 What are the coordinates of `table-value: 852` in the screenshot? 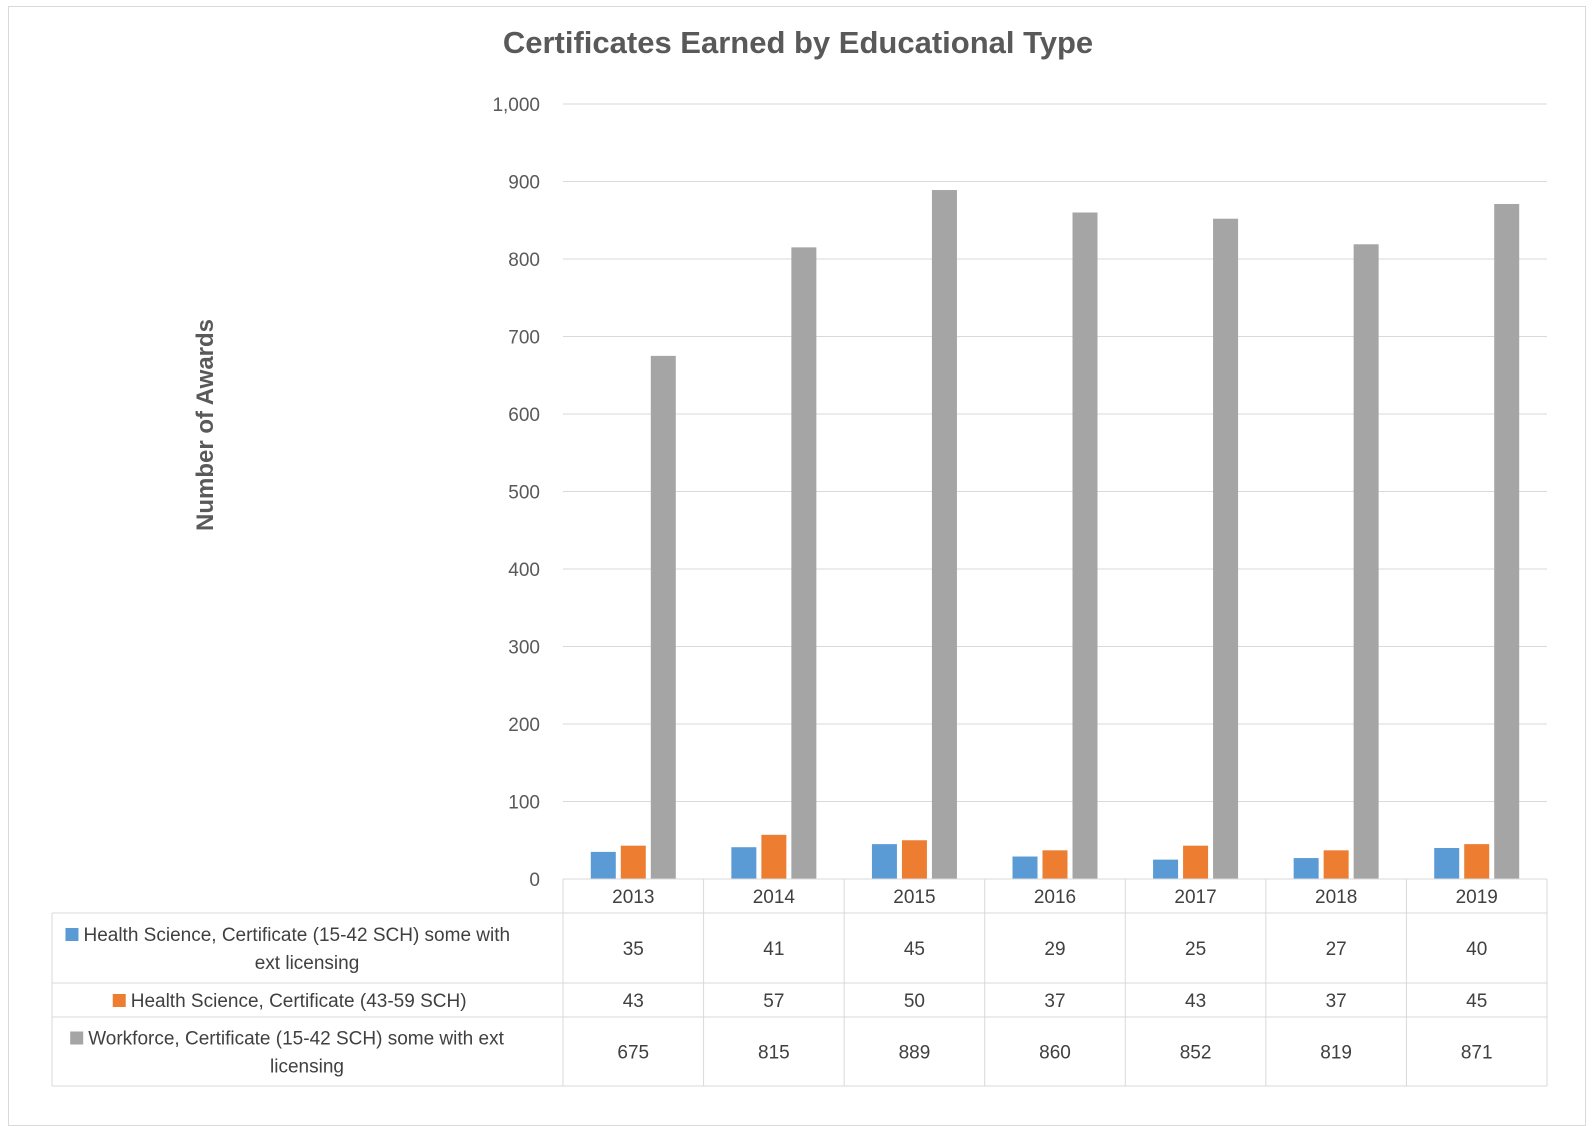 It's located at (1196, 1053).